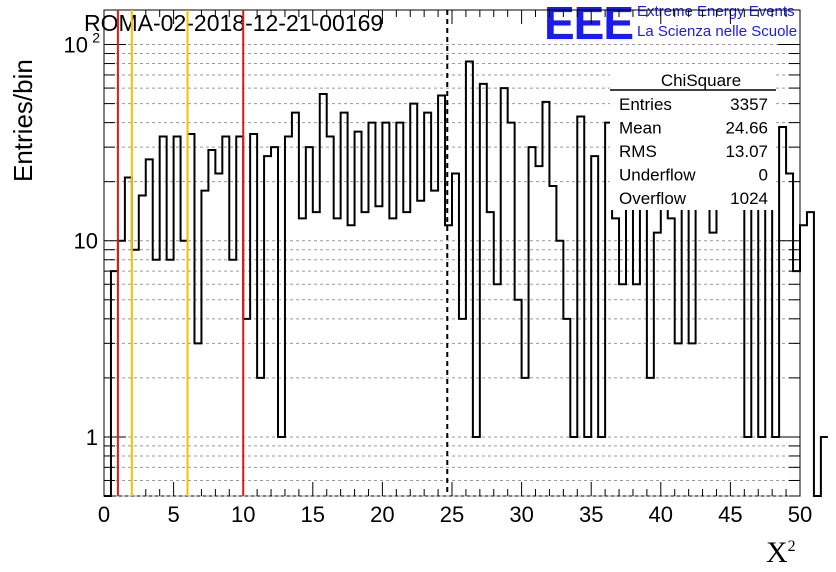 The height and width of the screenshot is (572, 836). Describe the element at coordinates (730, 514) in the screenshot. I see `x-tick-label: 45` at that location.